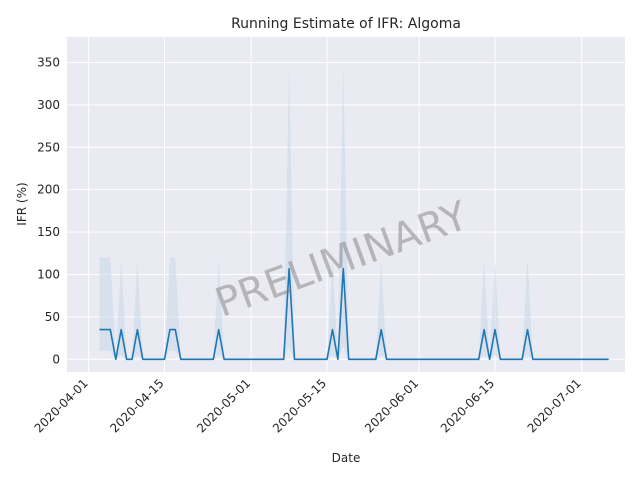 This screenshot has width=640, height=480. Describe the element at coordinates (136, 405) in the screenshot. I see `x-tick-label: 2020-04-15` at that location.